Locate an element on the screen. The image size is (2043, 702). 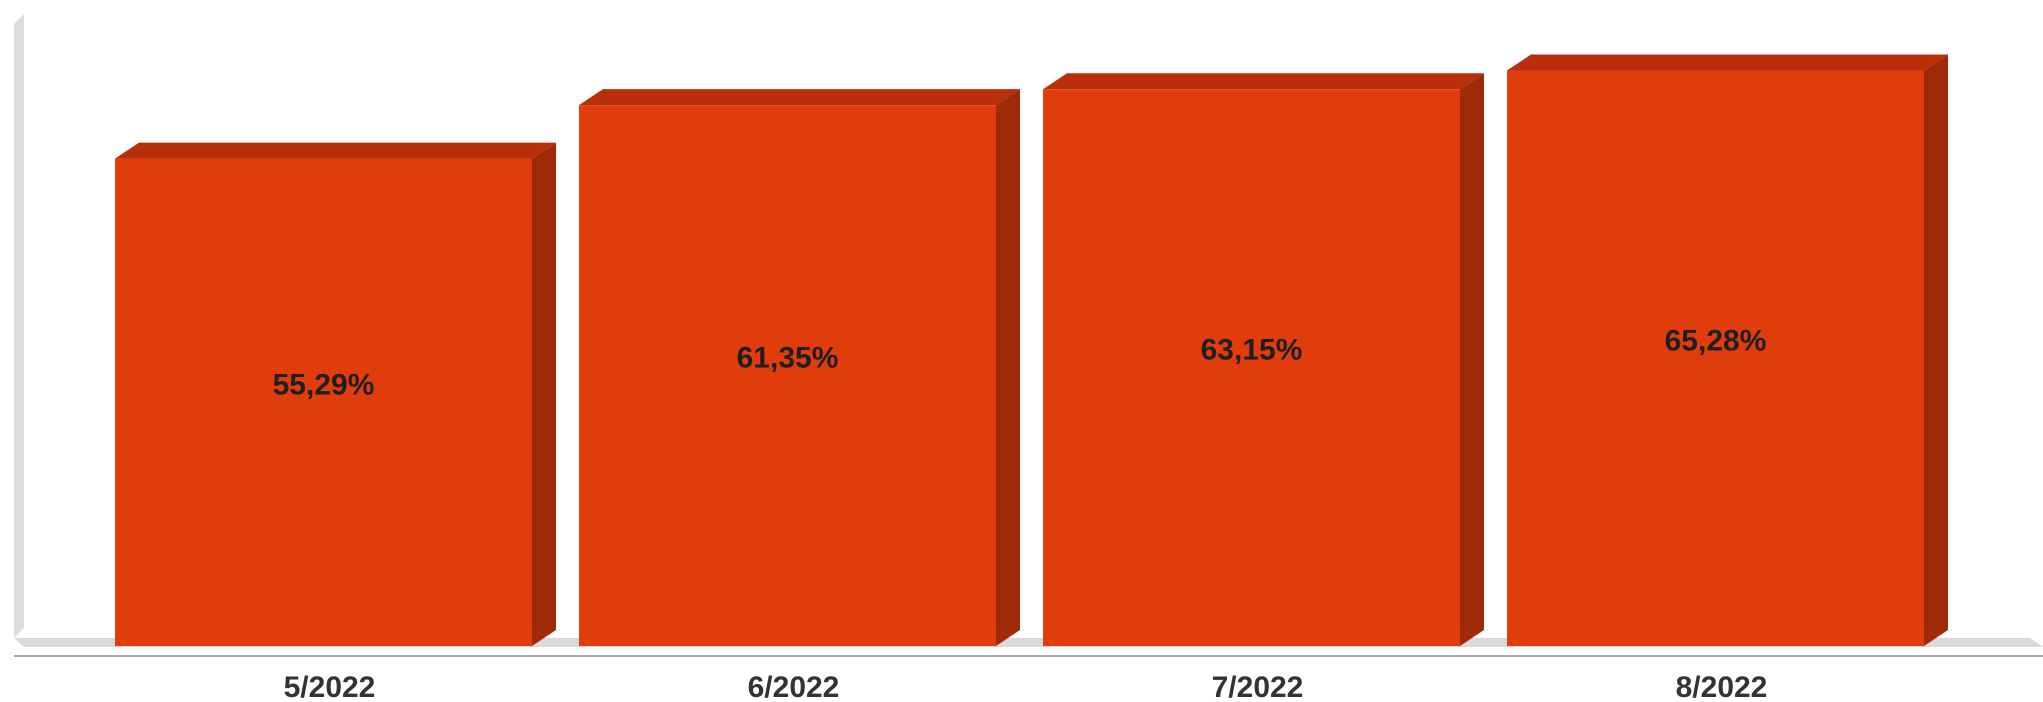
x-tick-label: 6/2022 is located at coordinates (794, 686).